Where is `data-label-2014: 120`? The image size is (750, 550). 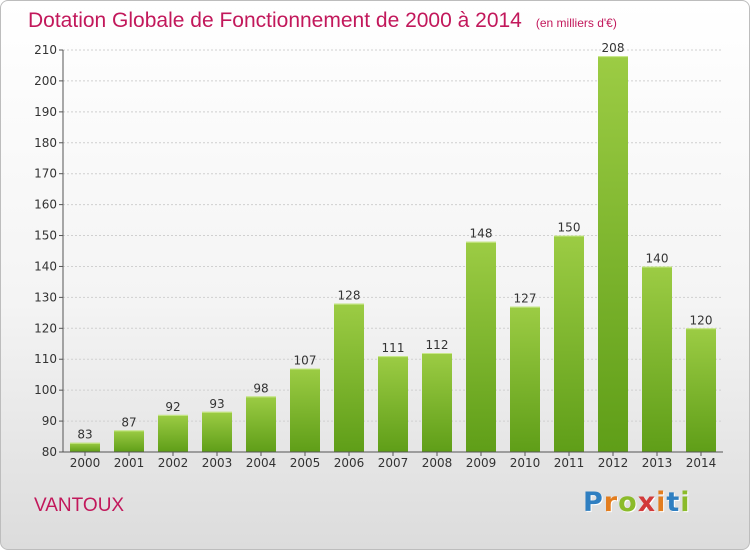
data-label-2014: 120 is located at coordinates (701, 320).